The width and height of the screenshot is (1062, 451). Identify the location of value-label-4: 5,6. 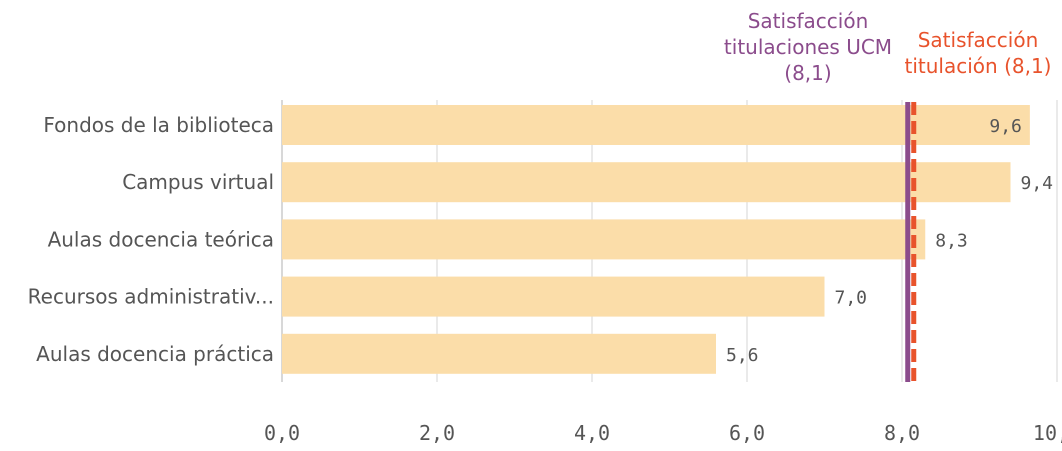
(742, 355).